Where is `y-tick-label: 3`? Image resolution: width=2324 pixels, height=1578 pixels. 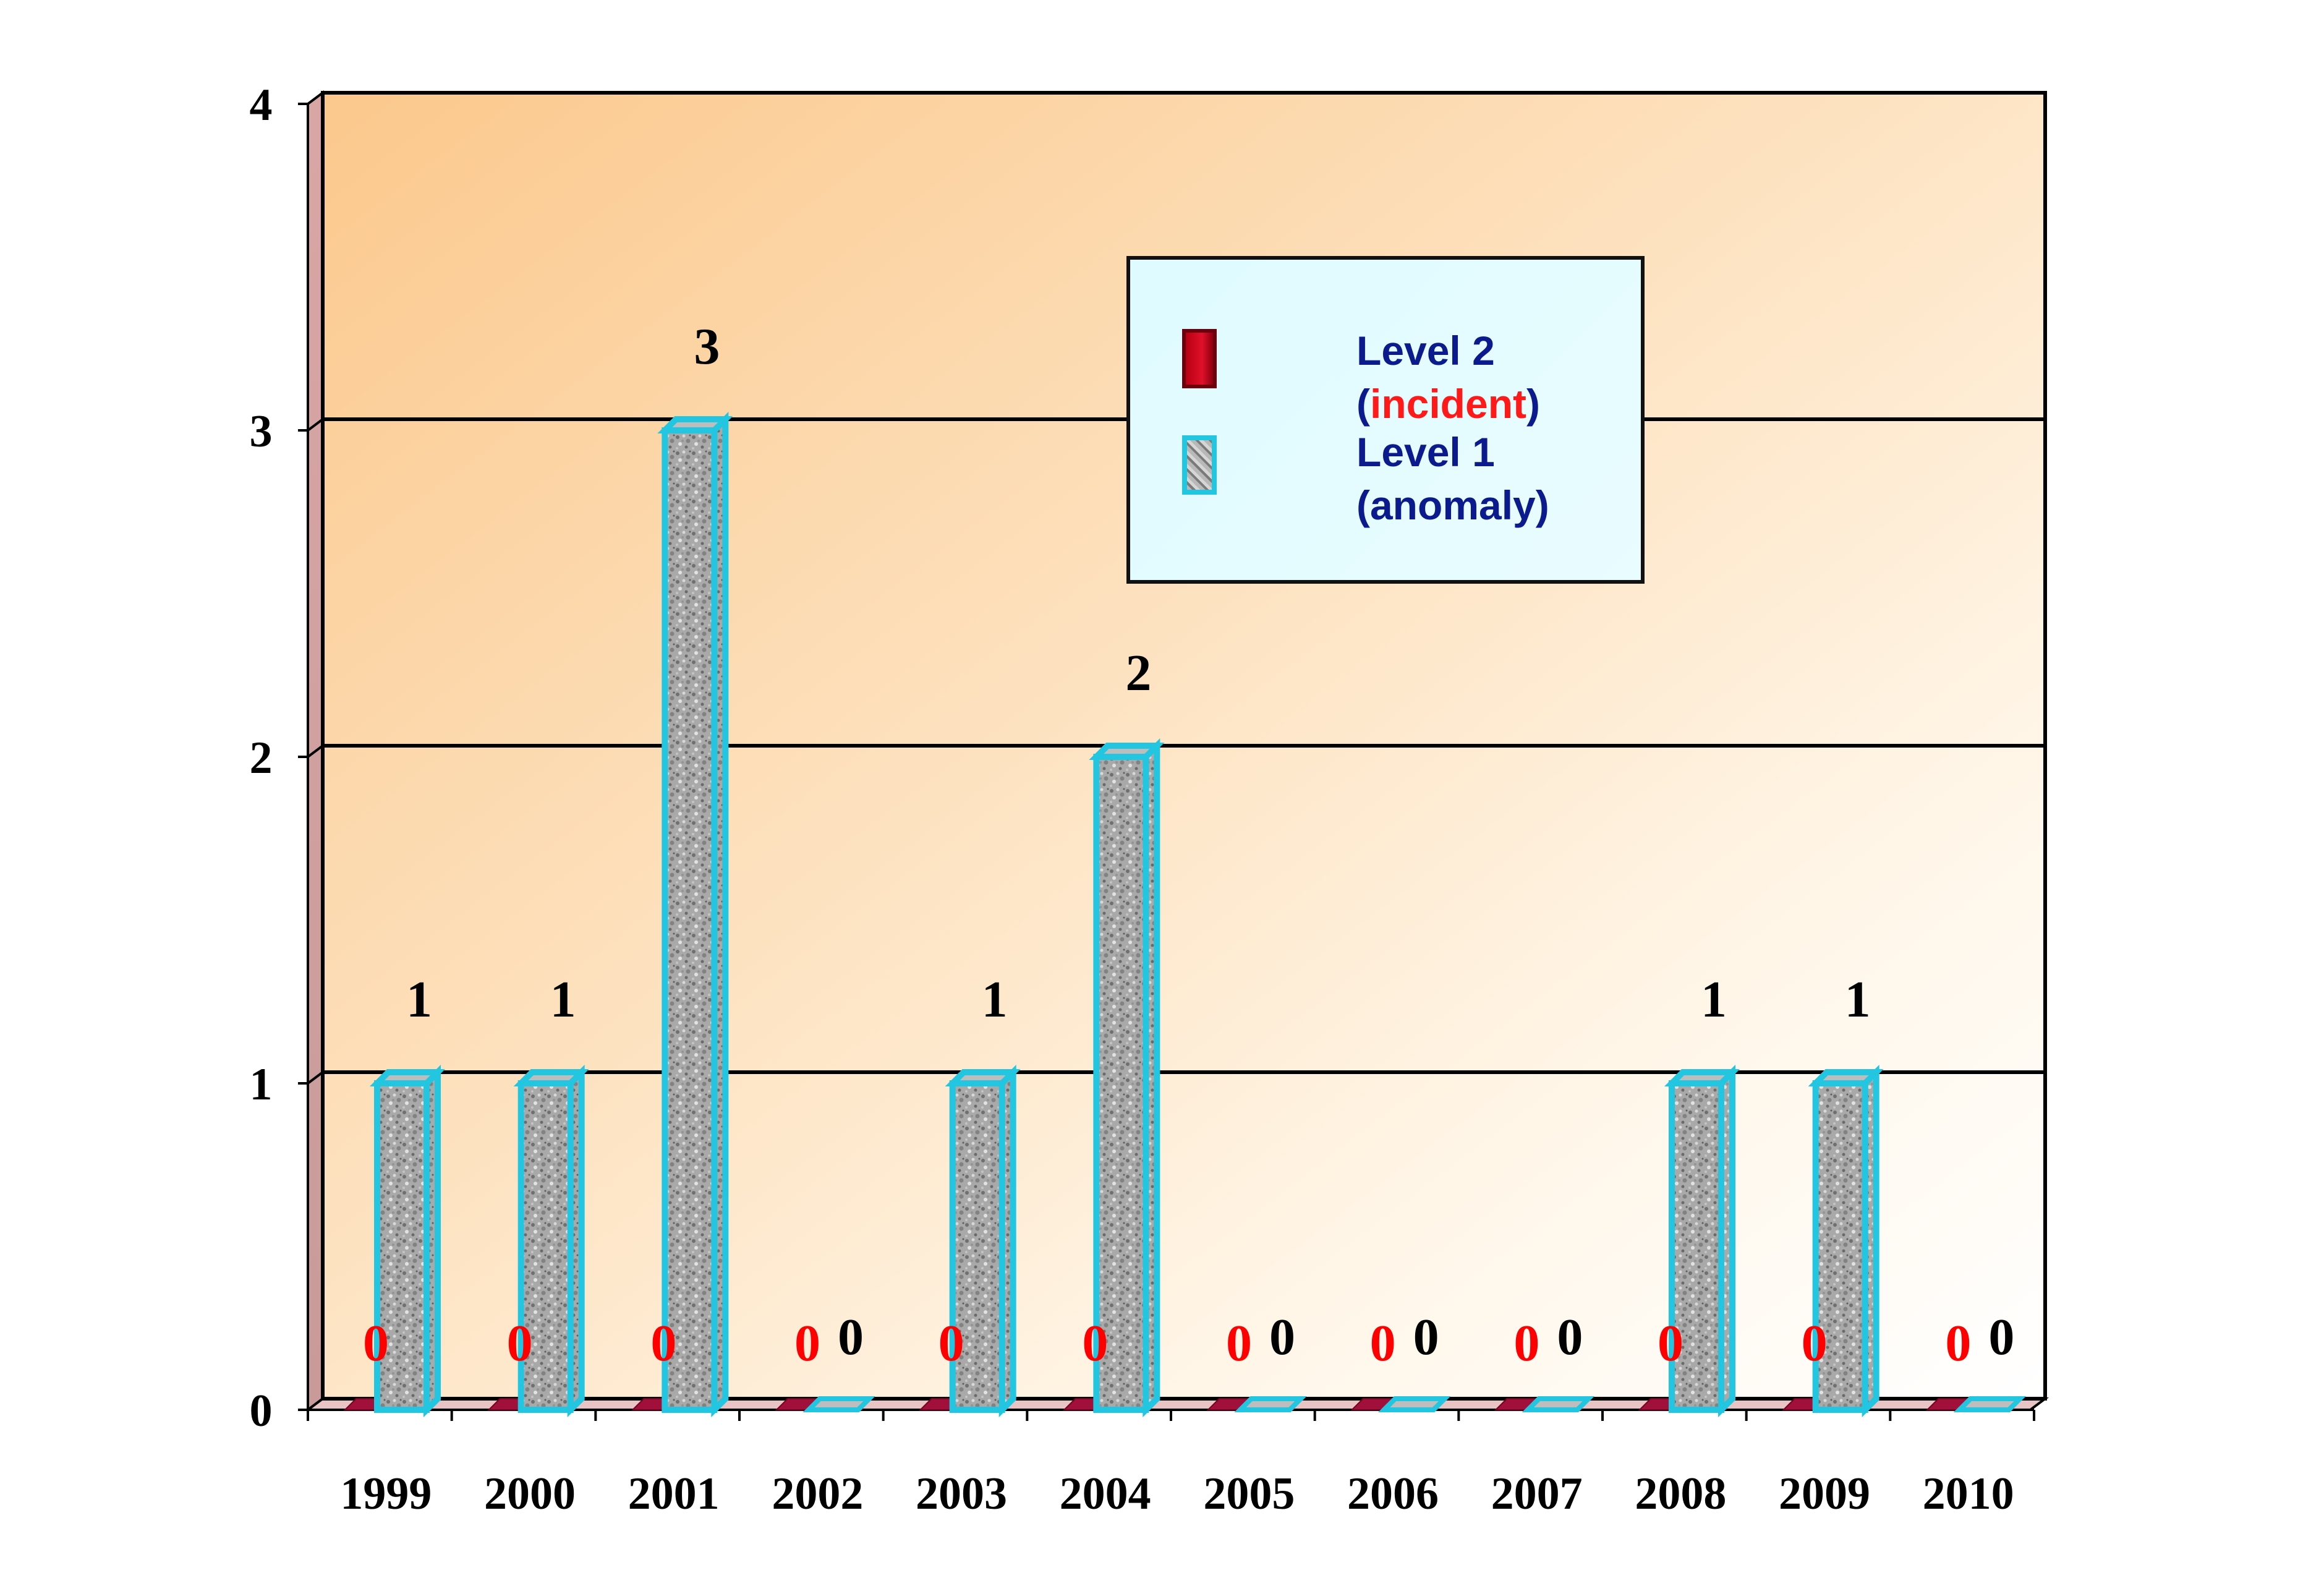
y-tick-label: 3 is located at coordinates (261, 431).